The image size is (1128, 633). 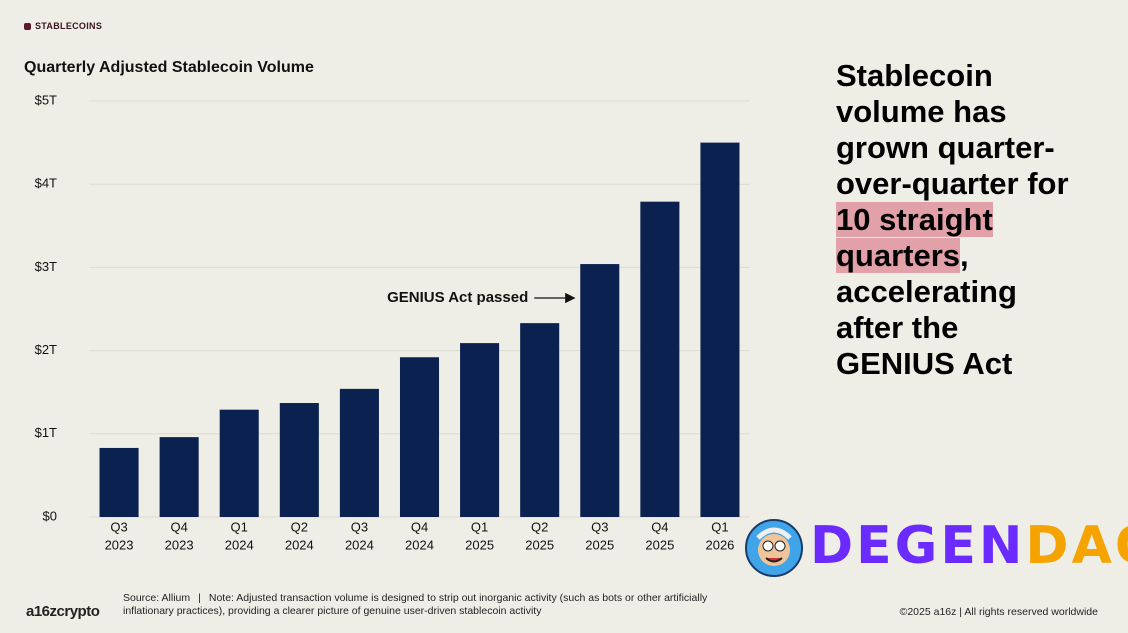 What do you see at coordinates (719, 544) in the screenshot?
I see `x-tick-label: 2026` at bounding box center [719, 544].